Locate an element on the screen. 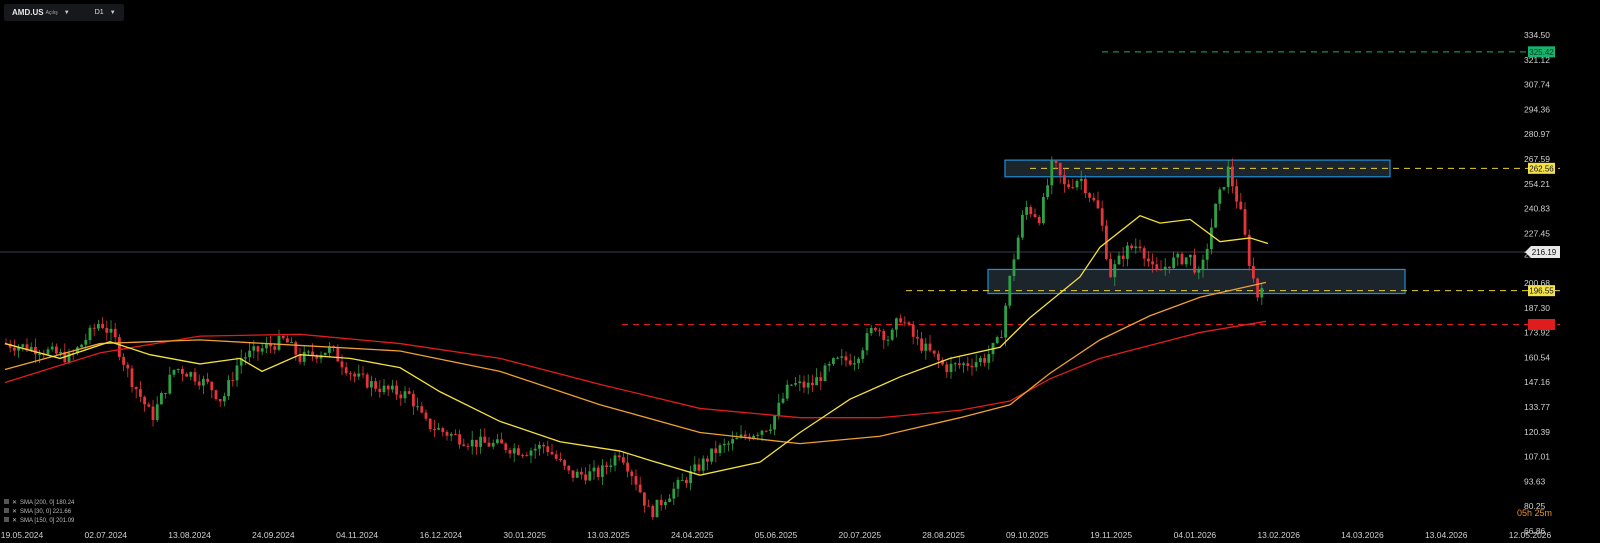 The height and width of the screenshot is (543, 1600). x-tick-label: 20.07.2025 is located at coordinates (860, 535).